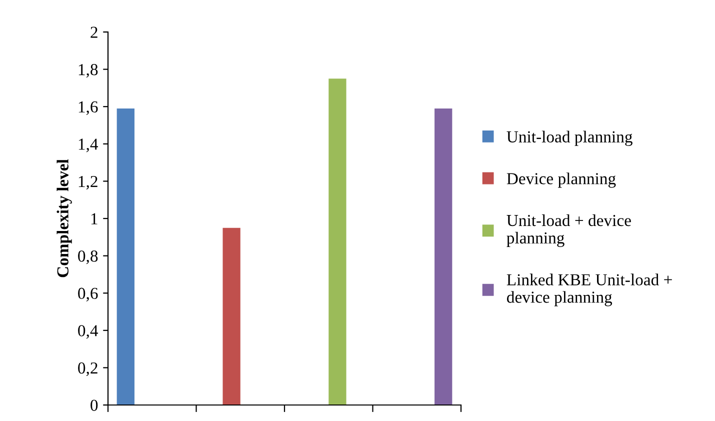 This screenshot has width=715, height=421. I want to click on y-tick-label: 0,4, so click(88, 332).